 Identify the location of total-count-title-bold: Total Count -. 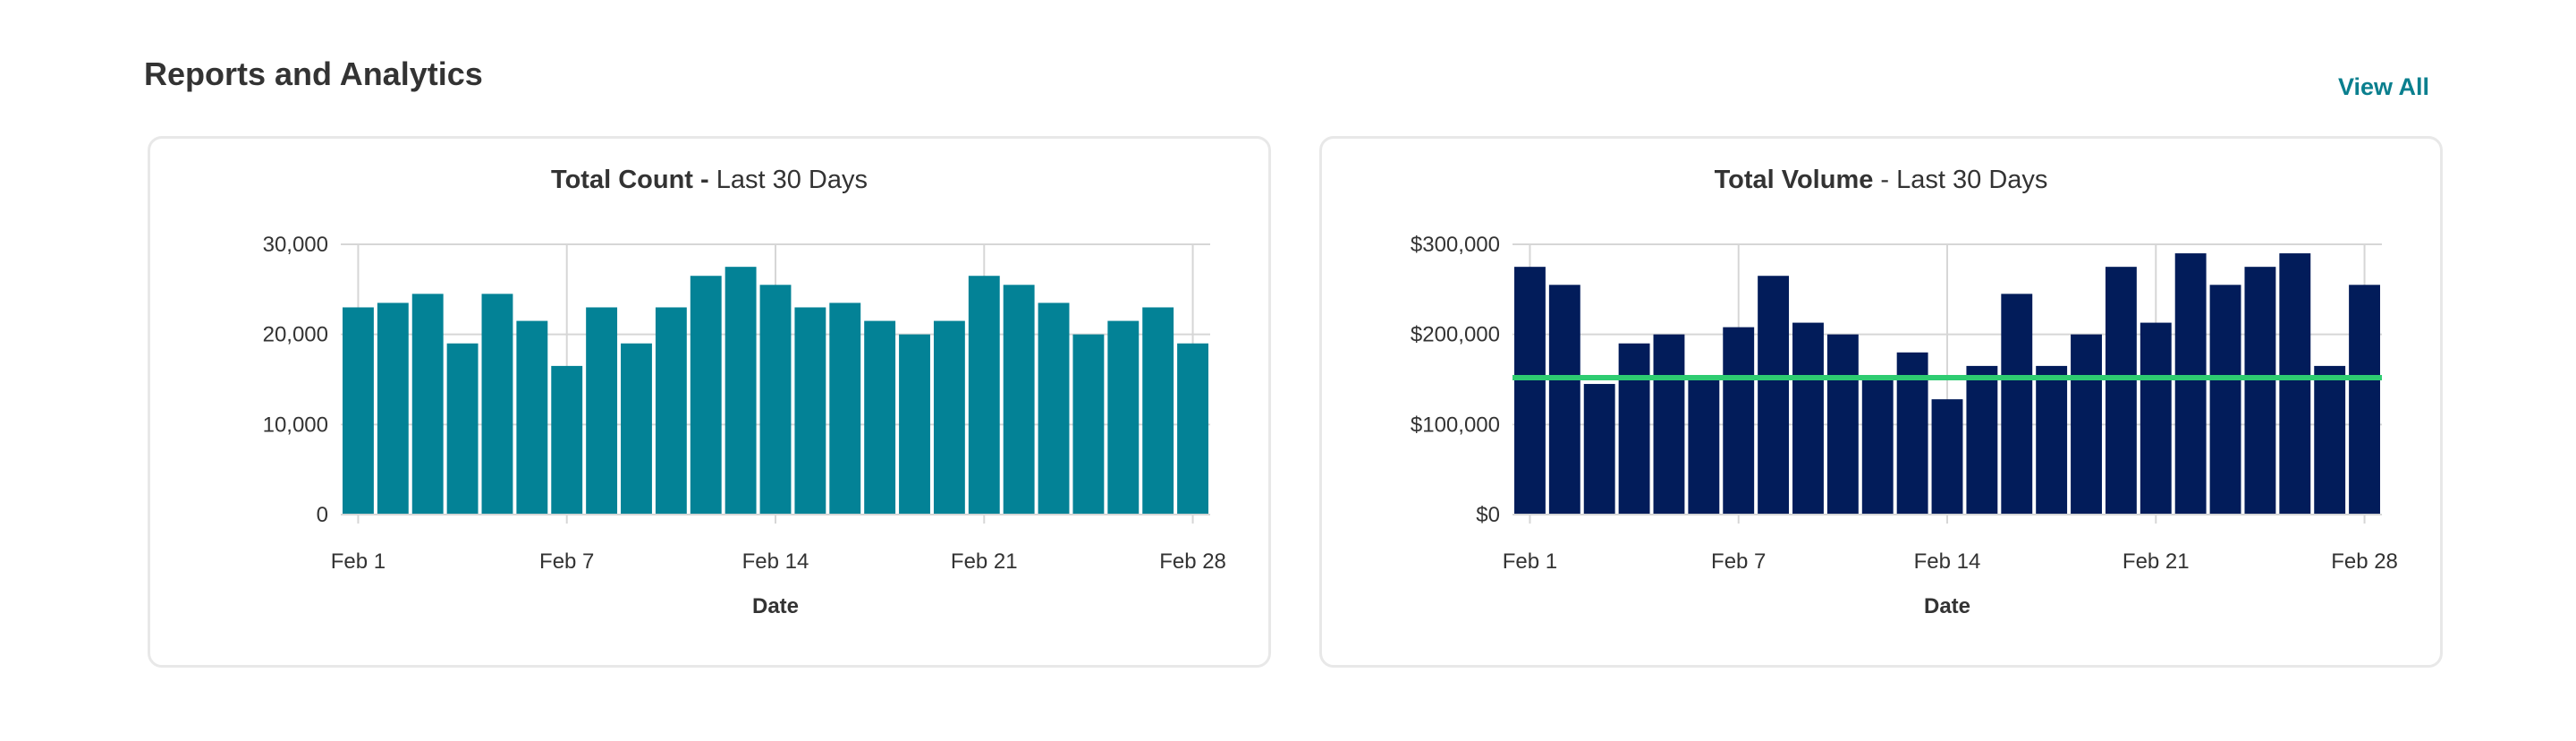
(630, 180).